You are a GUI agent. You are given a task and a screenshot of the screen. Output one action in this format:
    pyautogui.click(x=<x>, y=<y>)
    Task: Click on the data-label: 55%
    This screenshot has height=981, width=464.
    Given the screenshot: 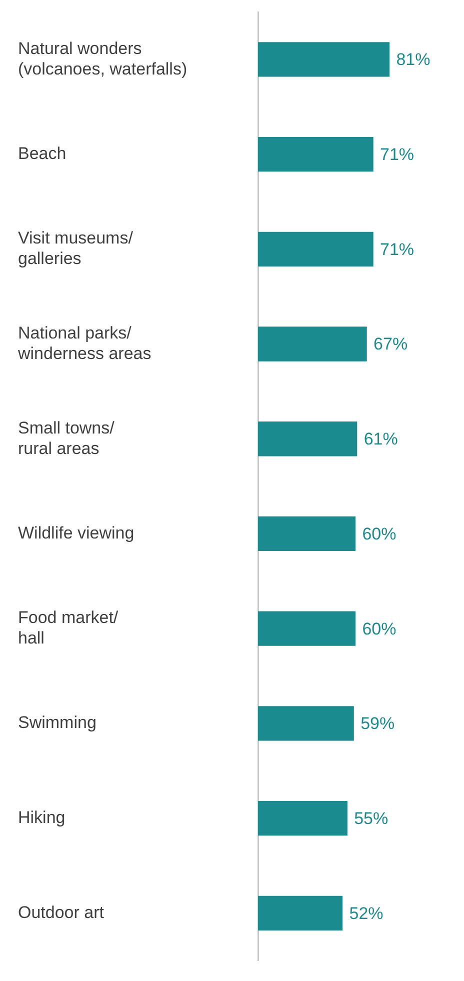 What is the action you would take?
    pyautogui.click(x=371, y=818)
    